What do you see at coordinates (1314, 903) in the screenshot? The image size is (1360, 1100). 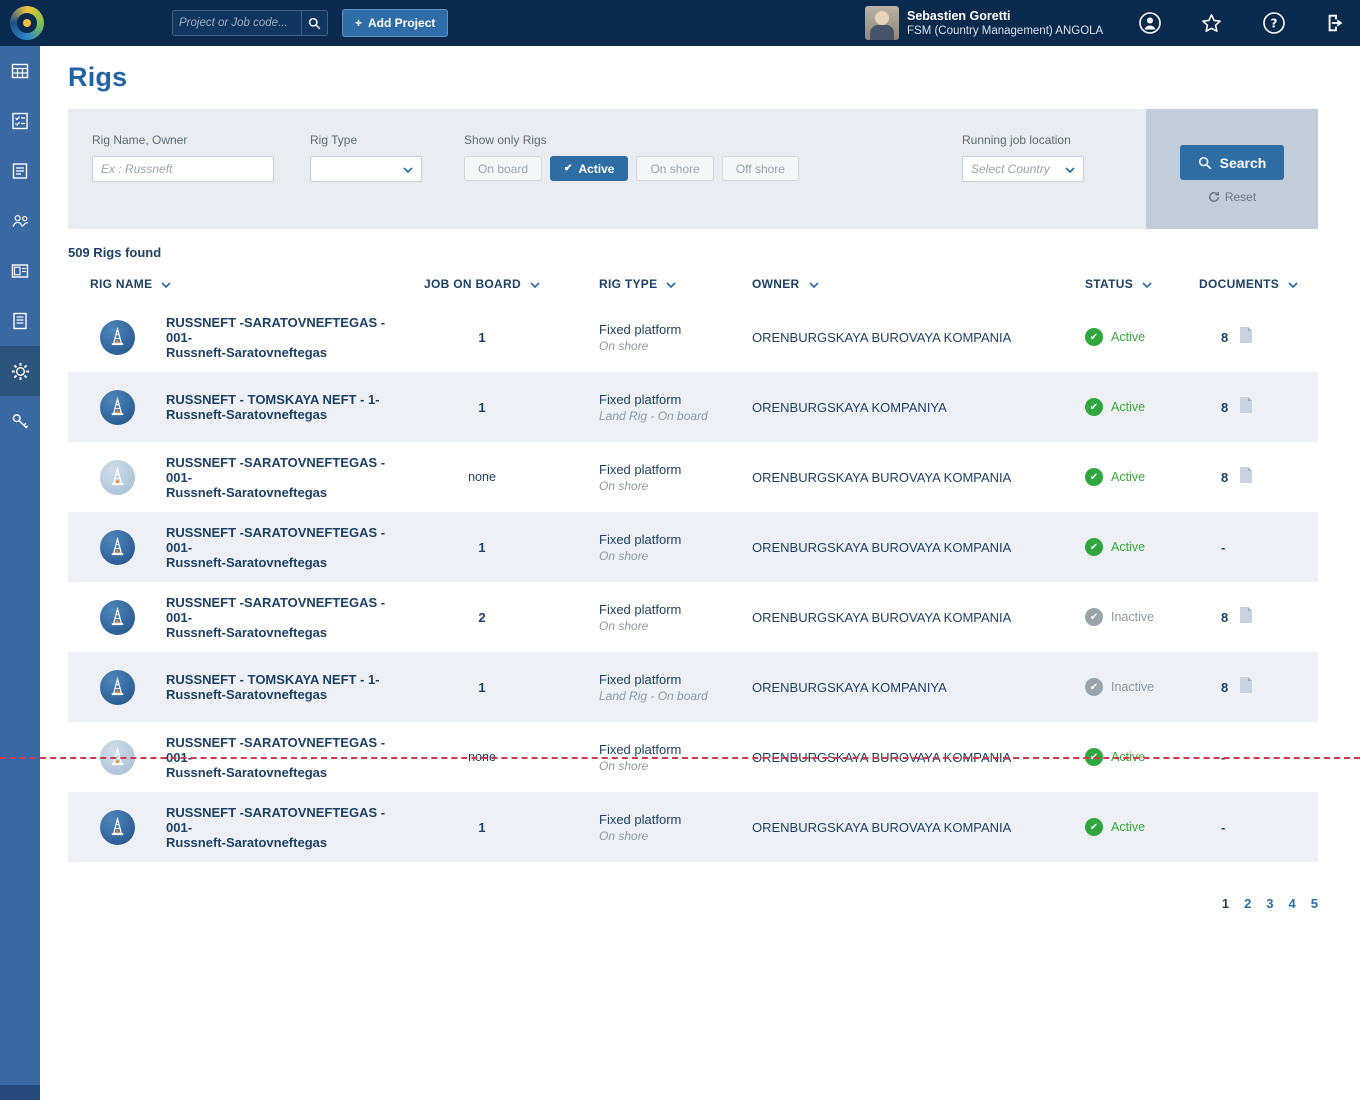 I see `page-number-5: 5` at bounding box center [1314, 903].